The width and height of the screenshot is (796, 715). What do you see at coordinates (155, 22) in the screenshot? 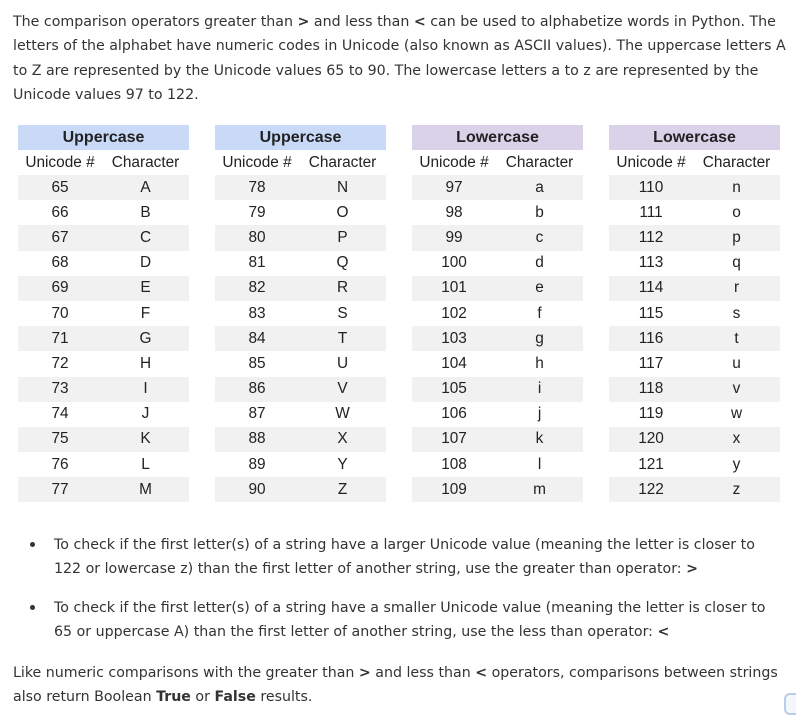
I see `intro-text-1: The comparison operators greater than` at bounding box center [155, 22].